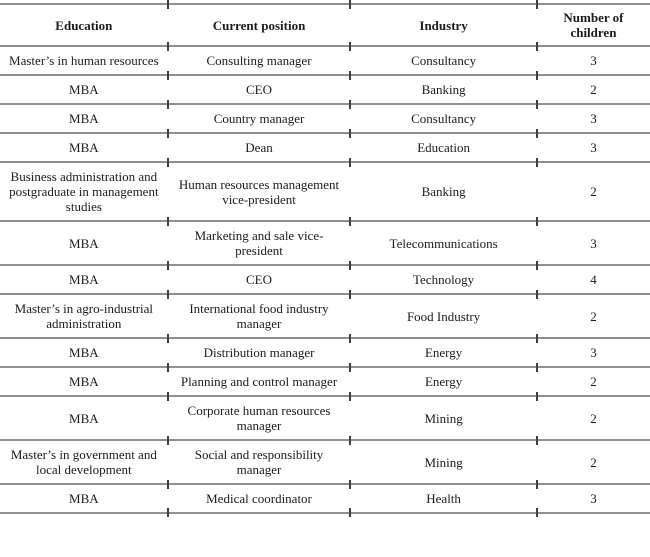  I want to click on table-cell: Food Industry, so click(443, 313).